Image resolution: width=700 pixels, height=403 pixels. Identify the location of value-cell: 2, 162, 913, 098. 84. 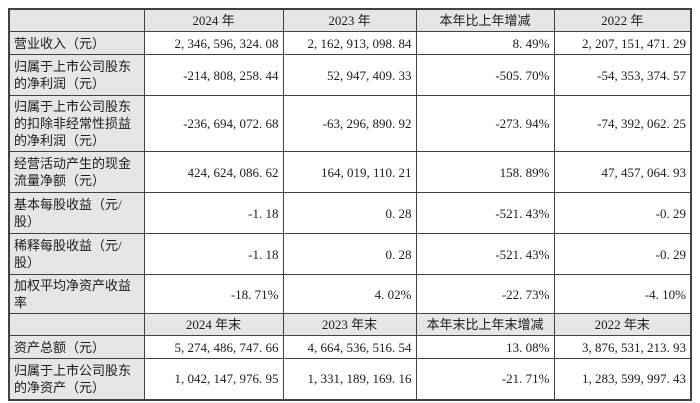
(349, 43).